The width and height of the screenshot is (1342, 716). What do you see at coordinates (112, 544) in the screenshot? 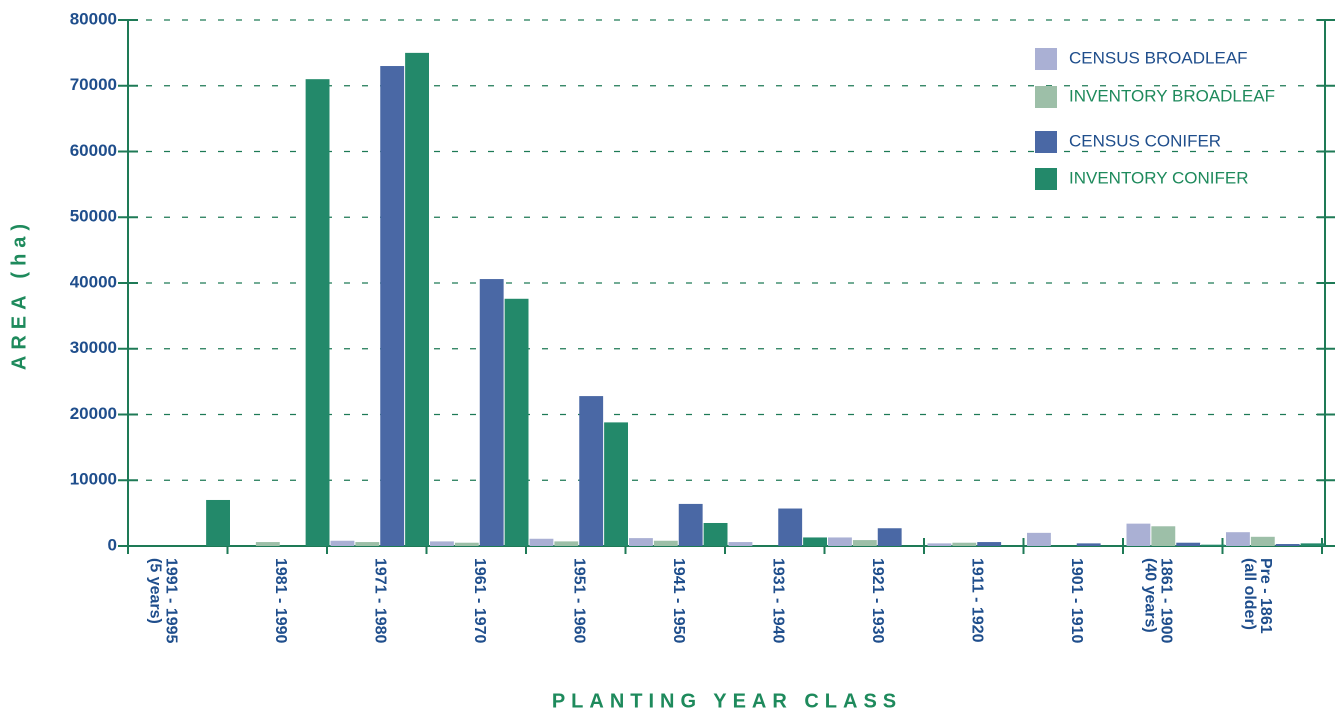
I see `y-tick-label: 0` at bounding box center [112, 544].